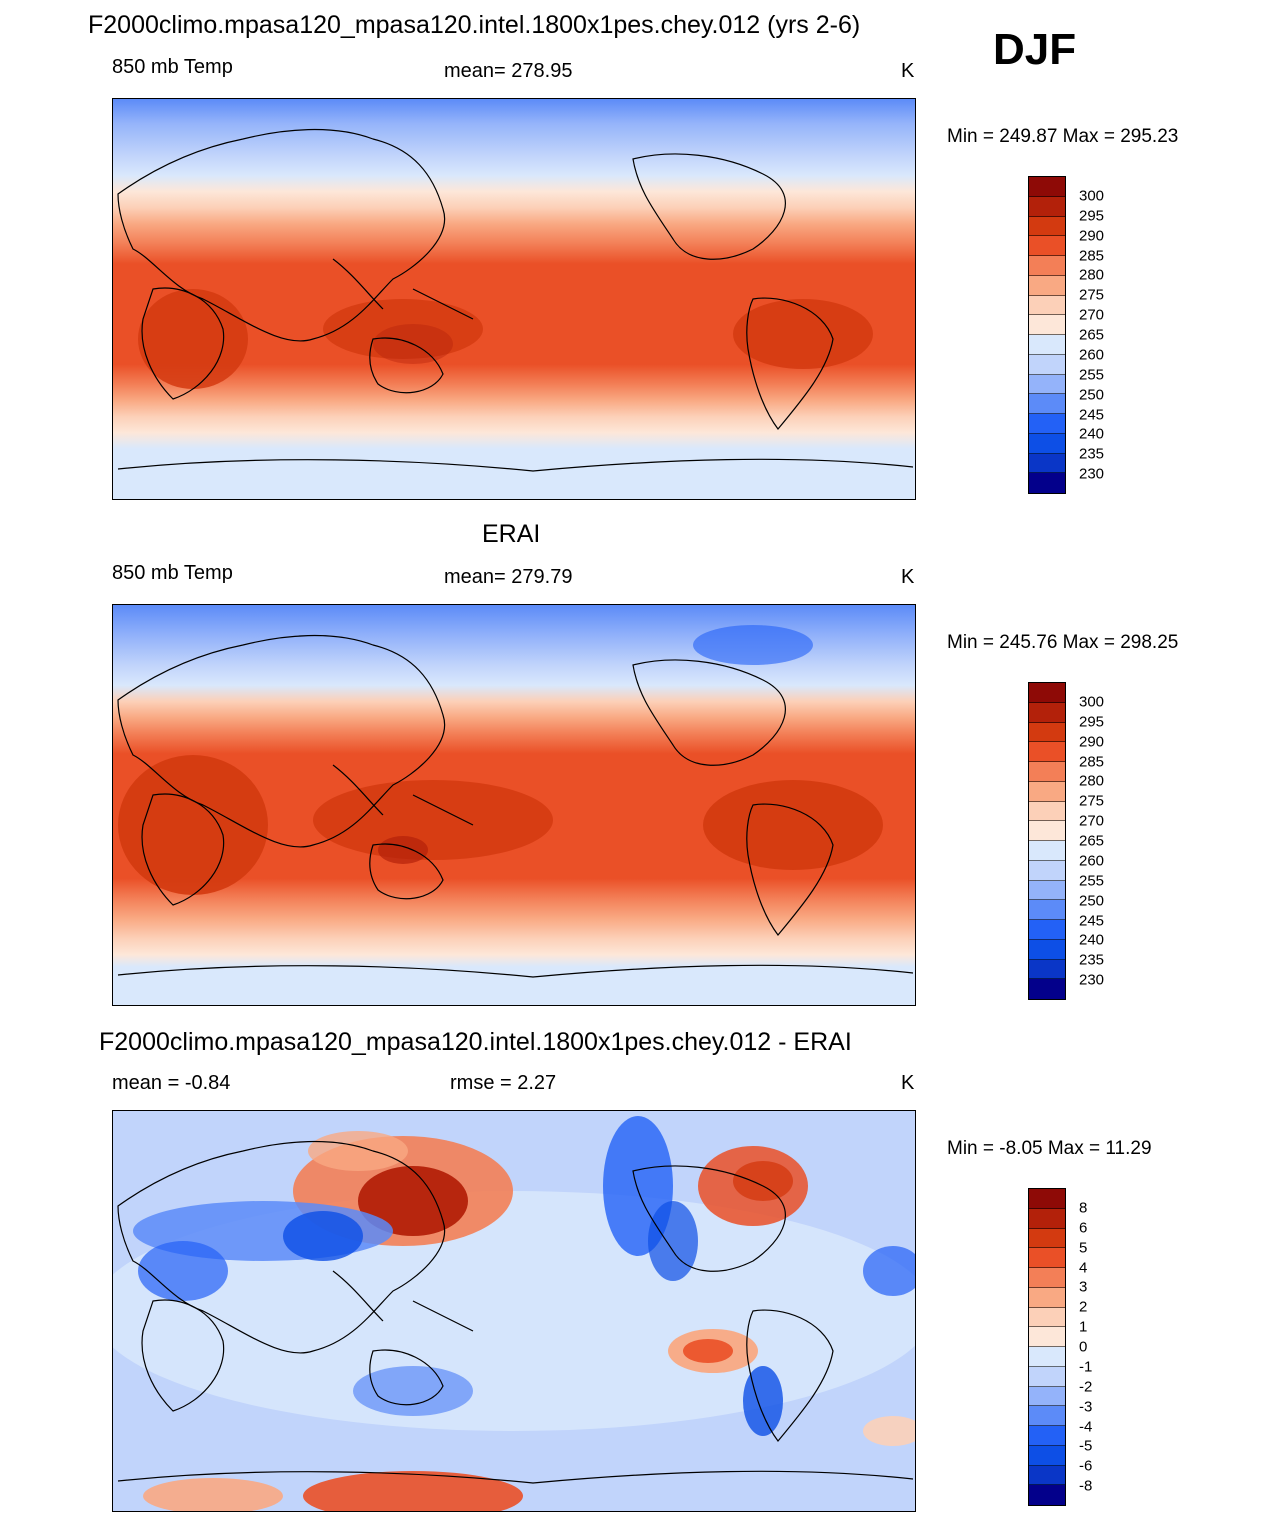 The width and height of the screenshot is (1285, 1519). I want to click on panel1-colorbar-tick: 230, so click(1092, 474).